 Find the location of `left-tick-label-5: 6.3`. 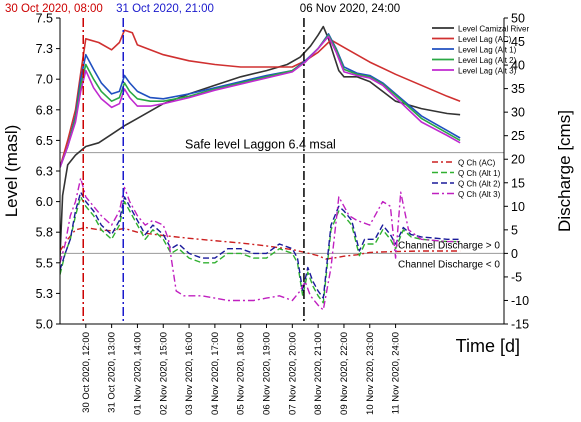

left-tick-label-5: 6.3 is located at coordinates (44, 172).